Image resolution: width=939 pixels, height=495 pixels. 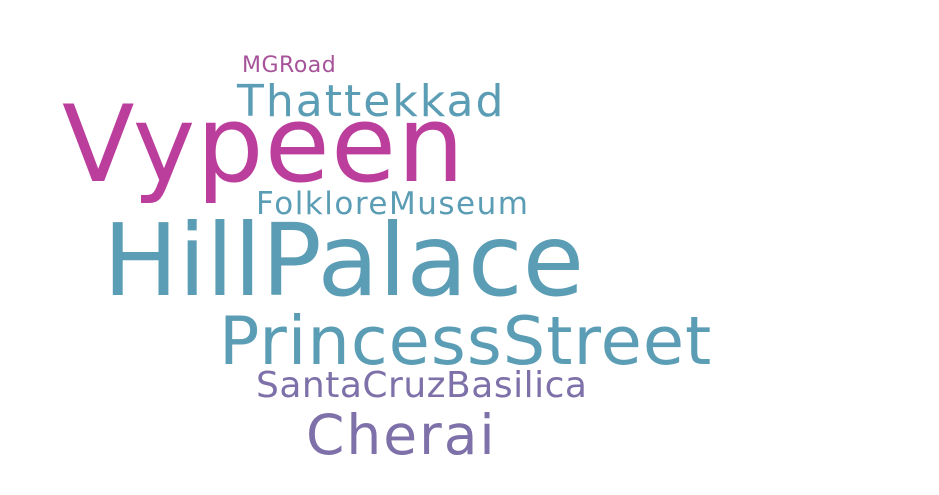 What do you see at coordinates (289, 65) in the screenshot?
I see `word-mgroad: MGRoad` at bounding box center [289, 65].